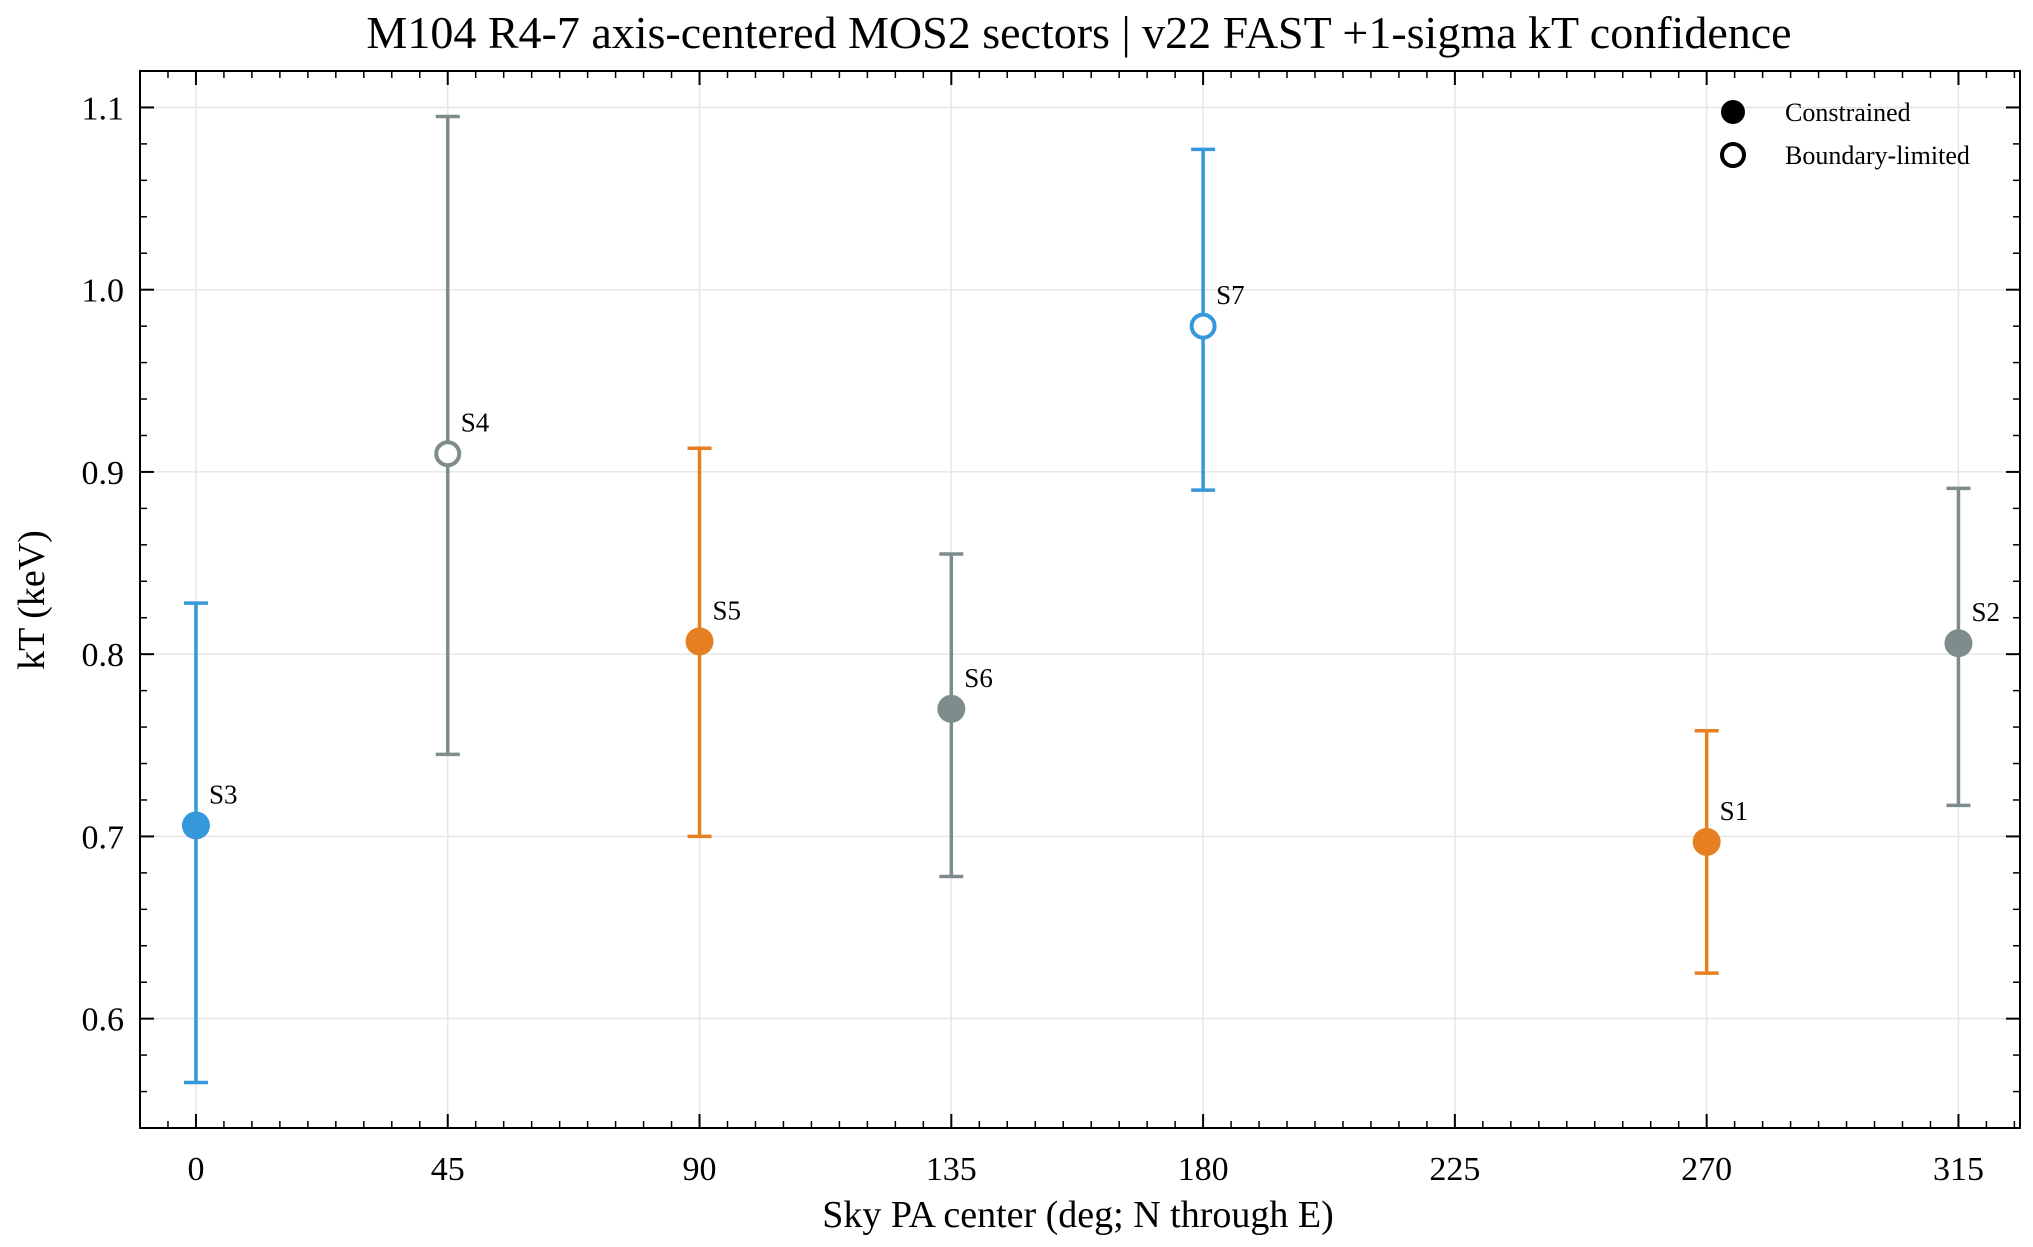 This screenshot has height=1247, width=2033. Describe the element at coordinates (1085, 1169) in the screenshot. I see `x-tick-labels: 0 45 90 135 180 225 270 315` at that location.